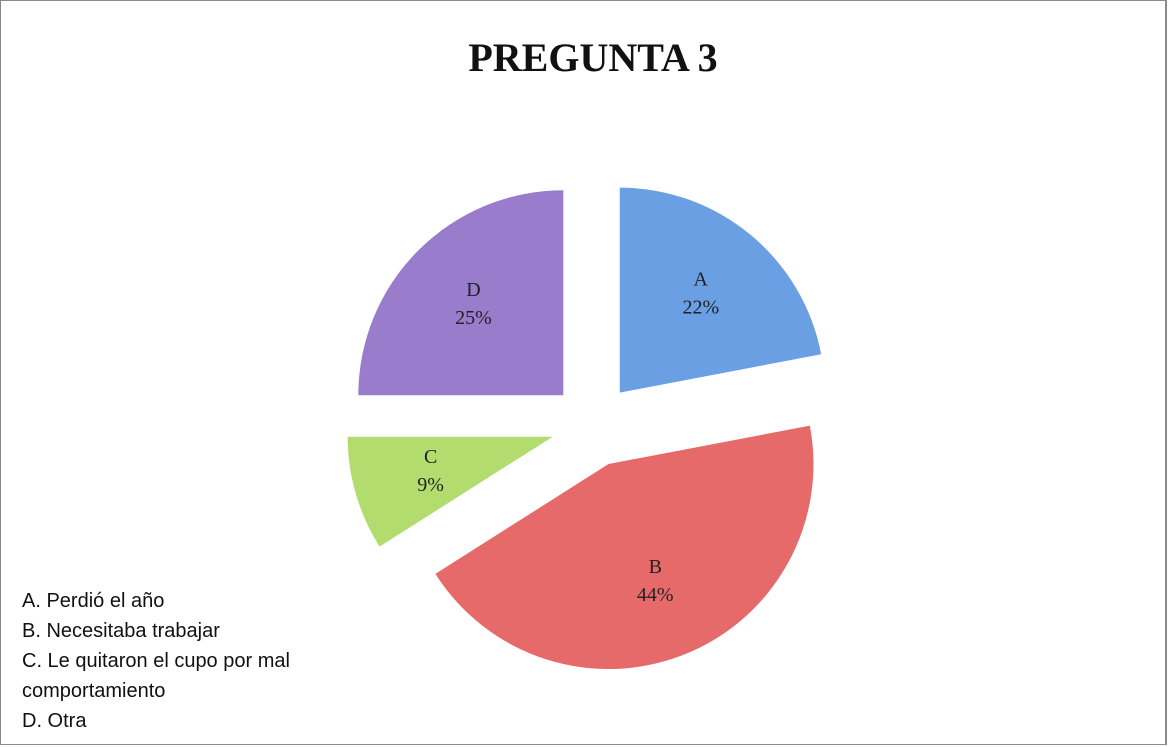 This screenshot has width=1169, height=747. What do you see at coordinates (54, 721) in the screenshot?
I see `legend-entry: D. Otra` at bounding box center [54, 721].